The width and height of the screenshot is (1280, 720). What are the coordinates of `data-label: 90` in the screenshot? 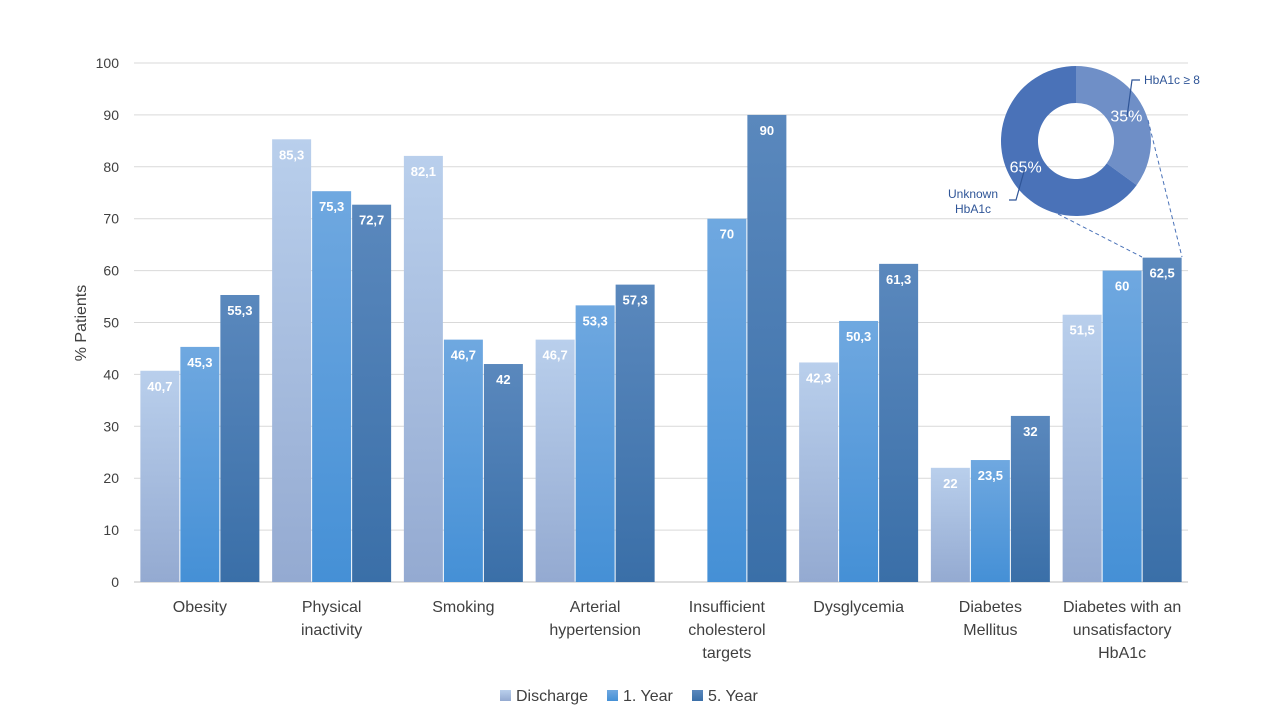 It's located at (767, 130).